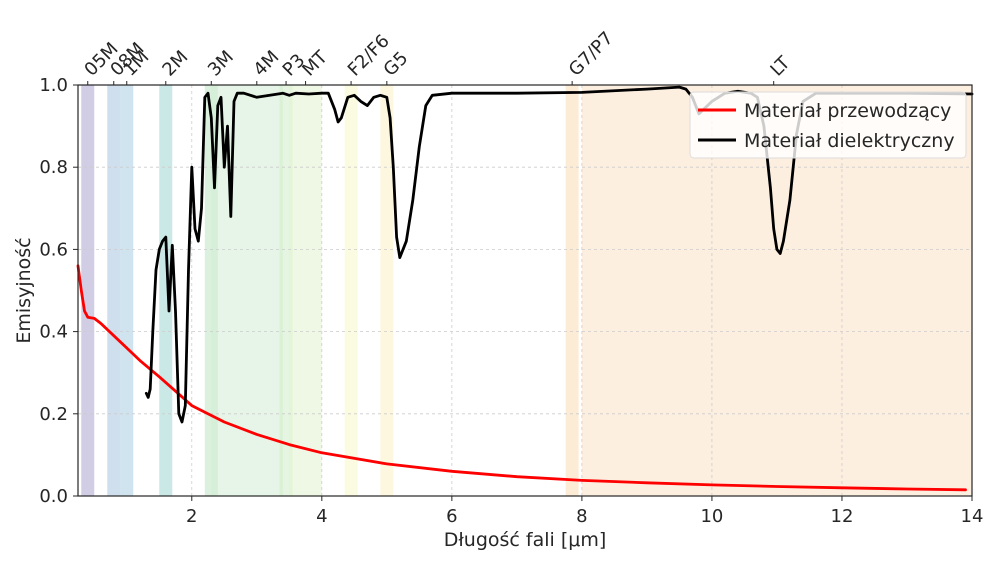 Image resolution: width=1000 pixels, height=562 pixels. Describe the element at coordinates (525, 540) in the screenshot. I see `x-axis-label: Długość fali [μm]` at that location.